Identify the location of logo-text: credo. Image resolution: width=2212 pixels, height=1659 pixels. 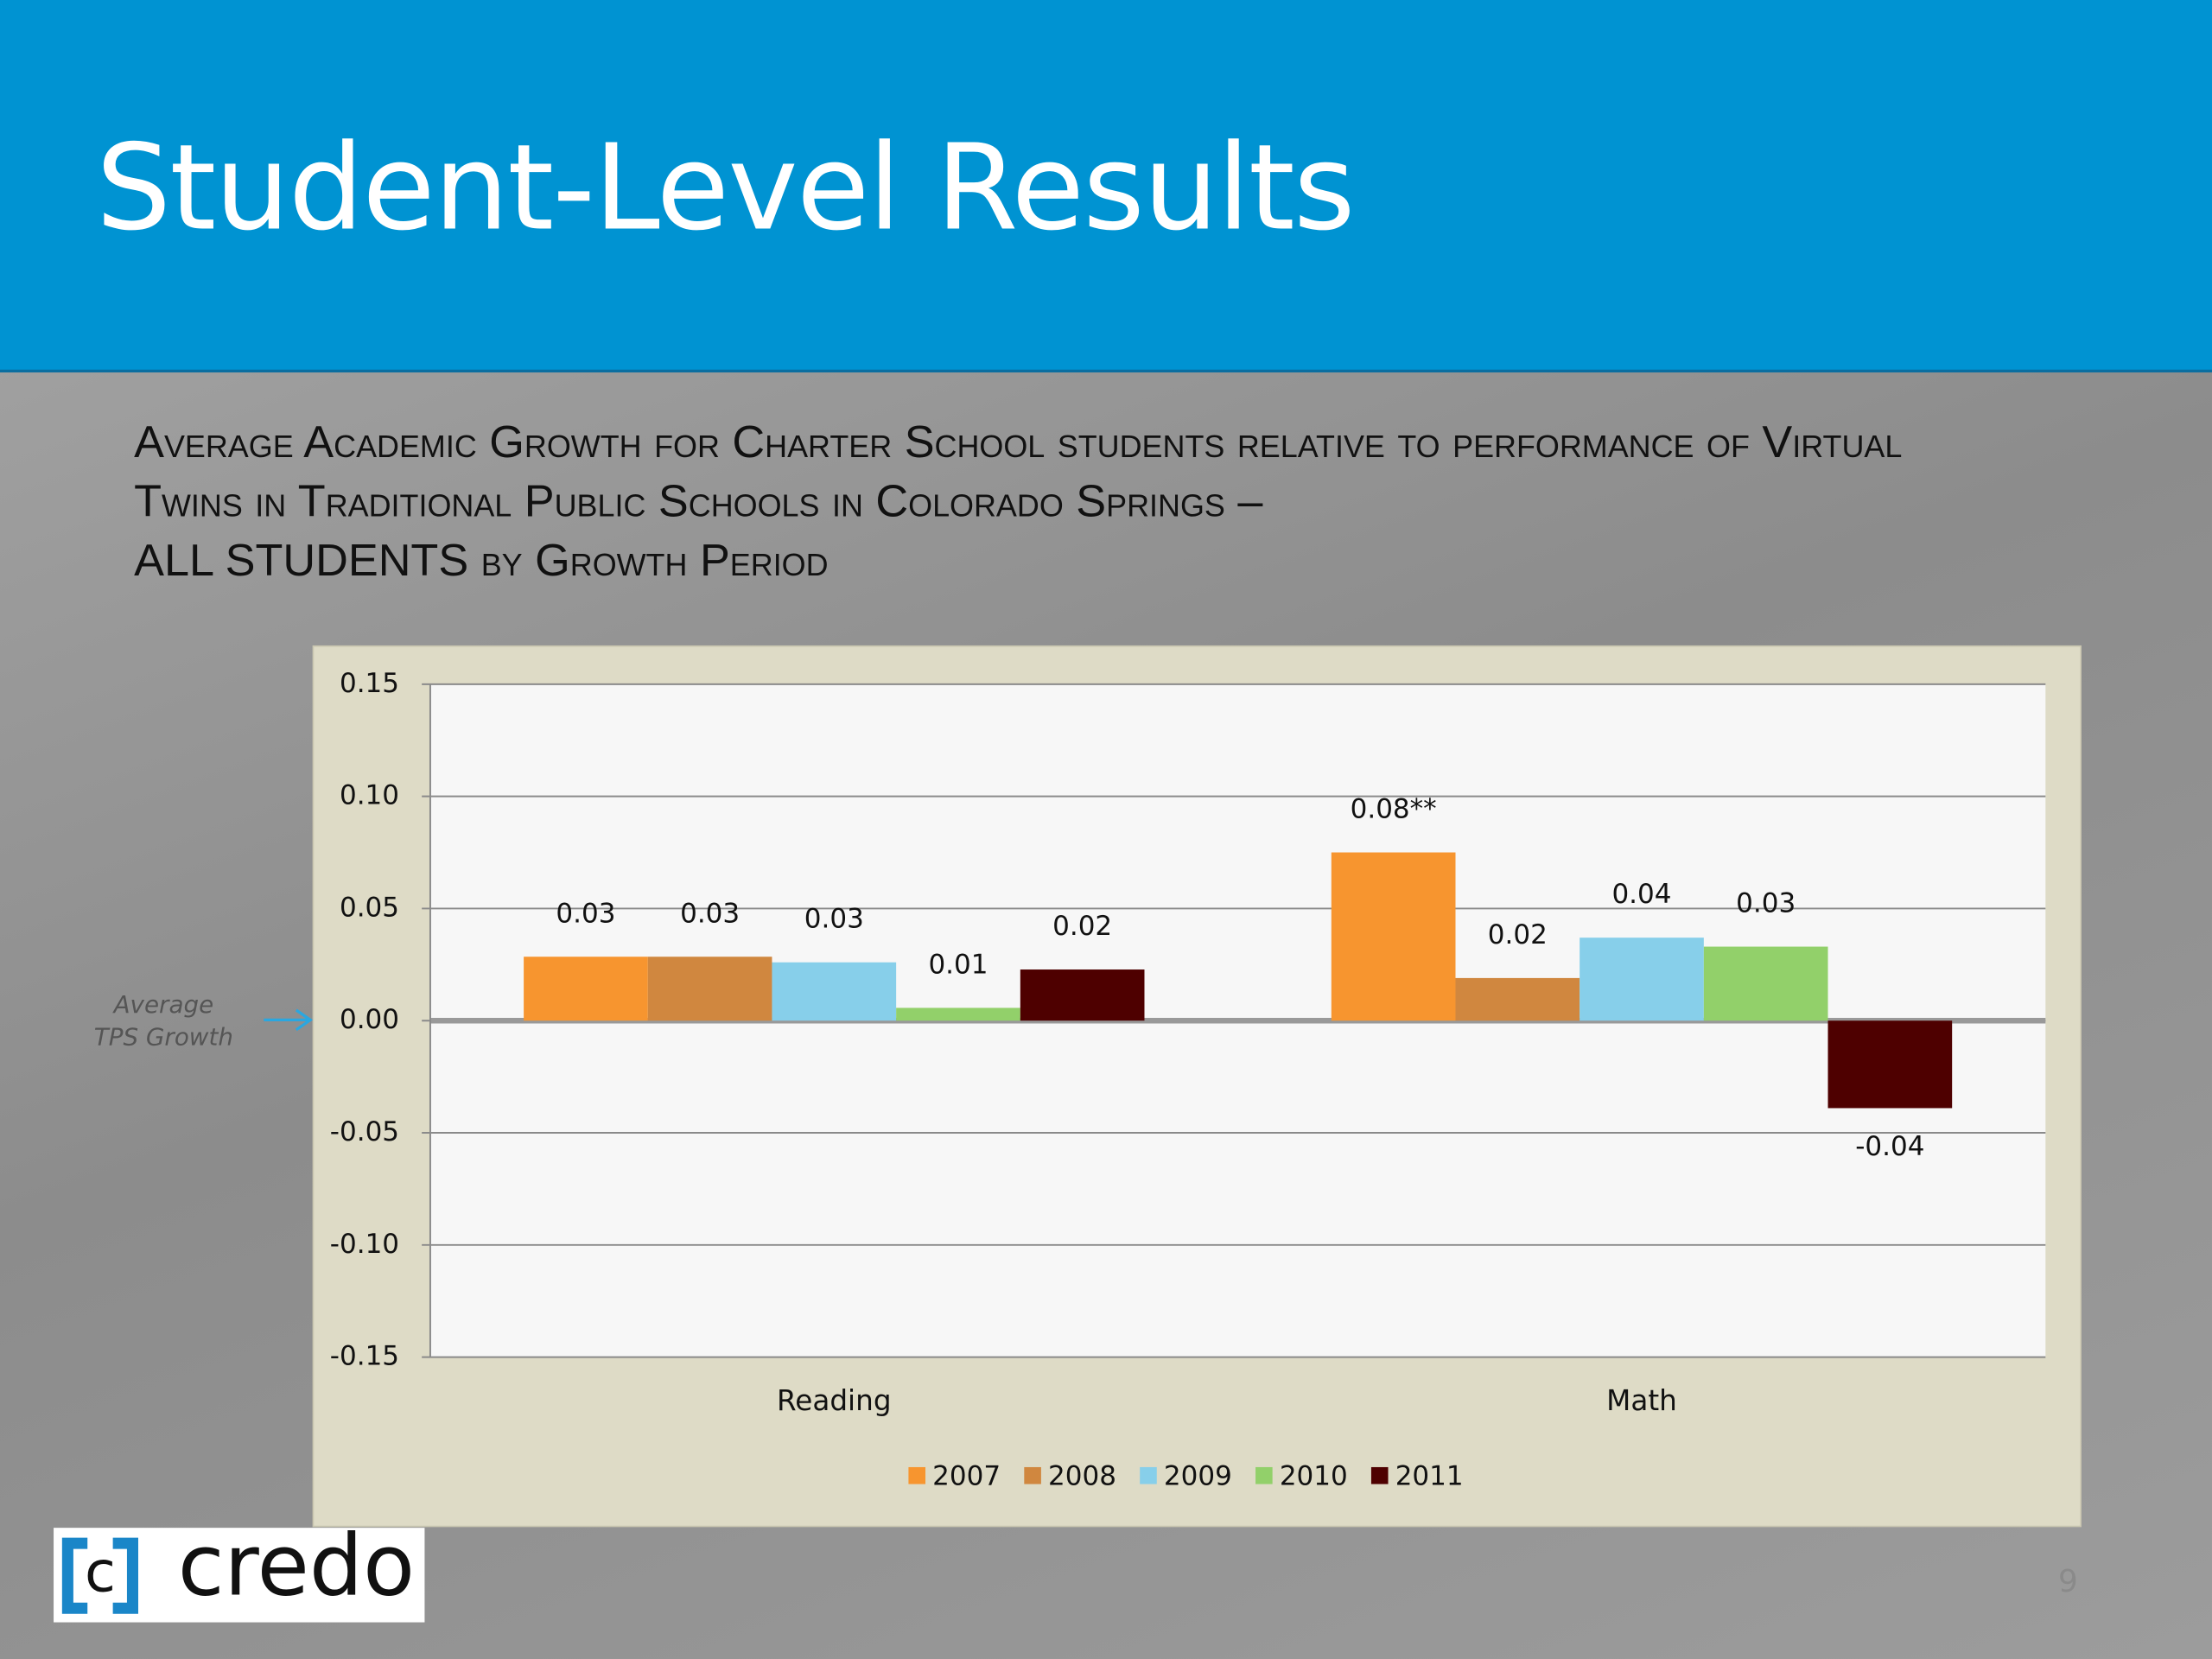
(296, 1566).